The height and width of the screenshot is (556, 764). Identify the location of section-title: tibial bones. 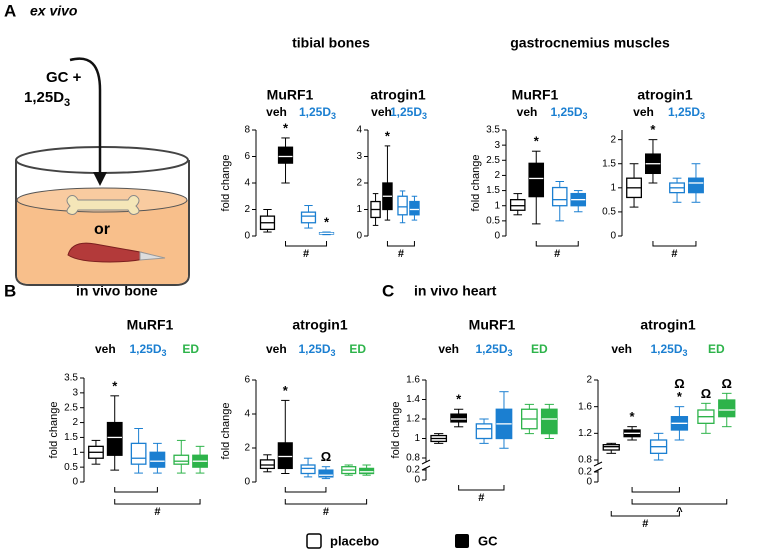
(331, 43).